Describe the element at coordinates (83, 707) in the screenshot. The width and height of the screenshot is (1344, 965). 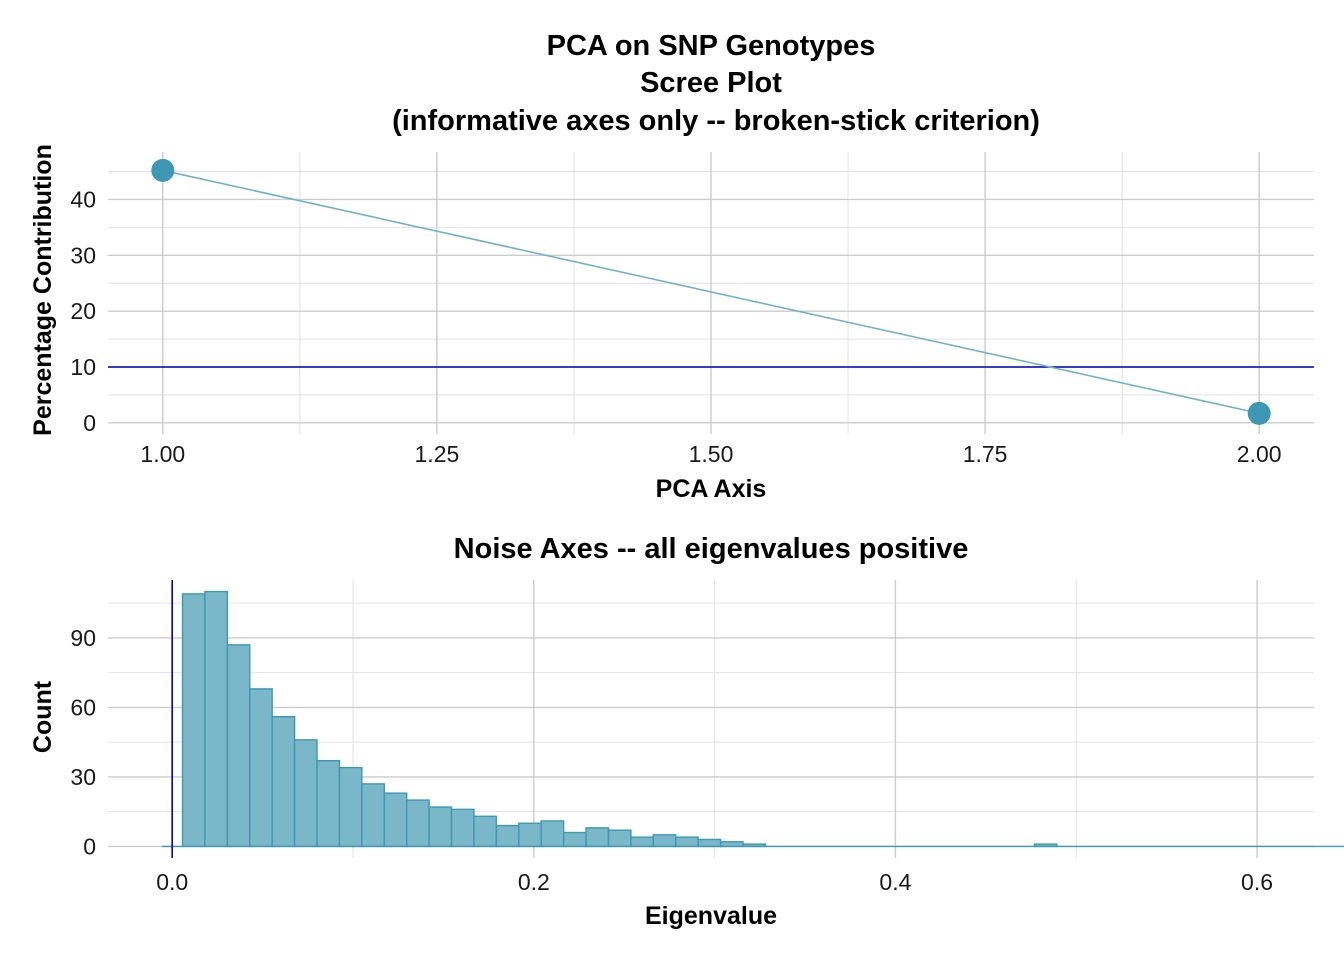
I see `histogram-y-tick-label: 60` at that location.